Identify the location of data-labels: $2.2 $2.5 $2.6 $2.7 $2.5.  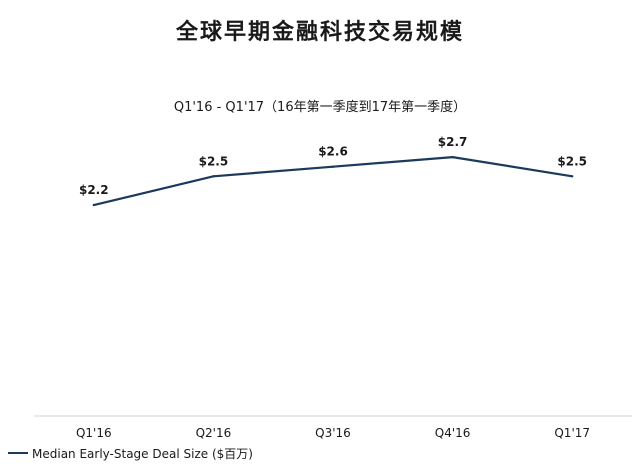
(333, 166).